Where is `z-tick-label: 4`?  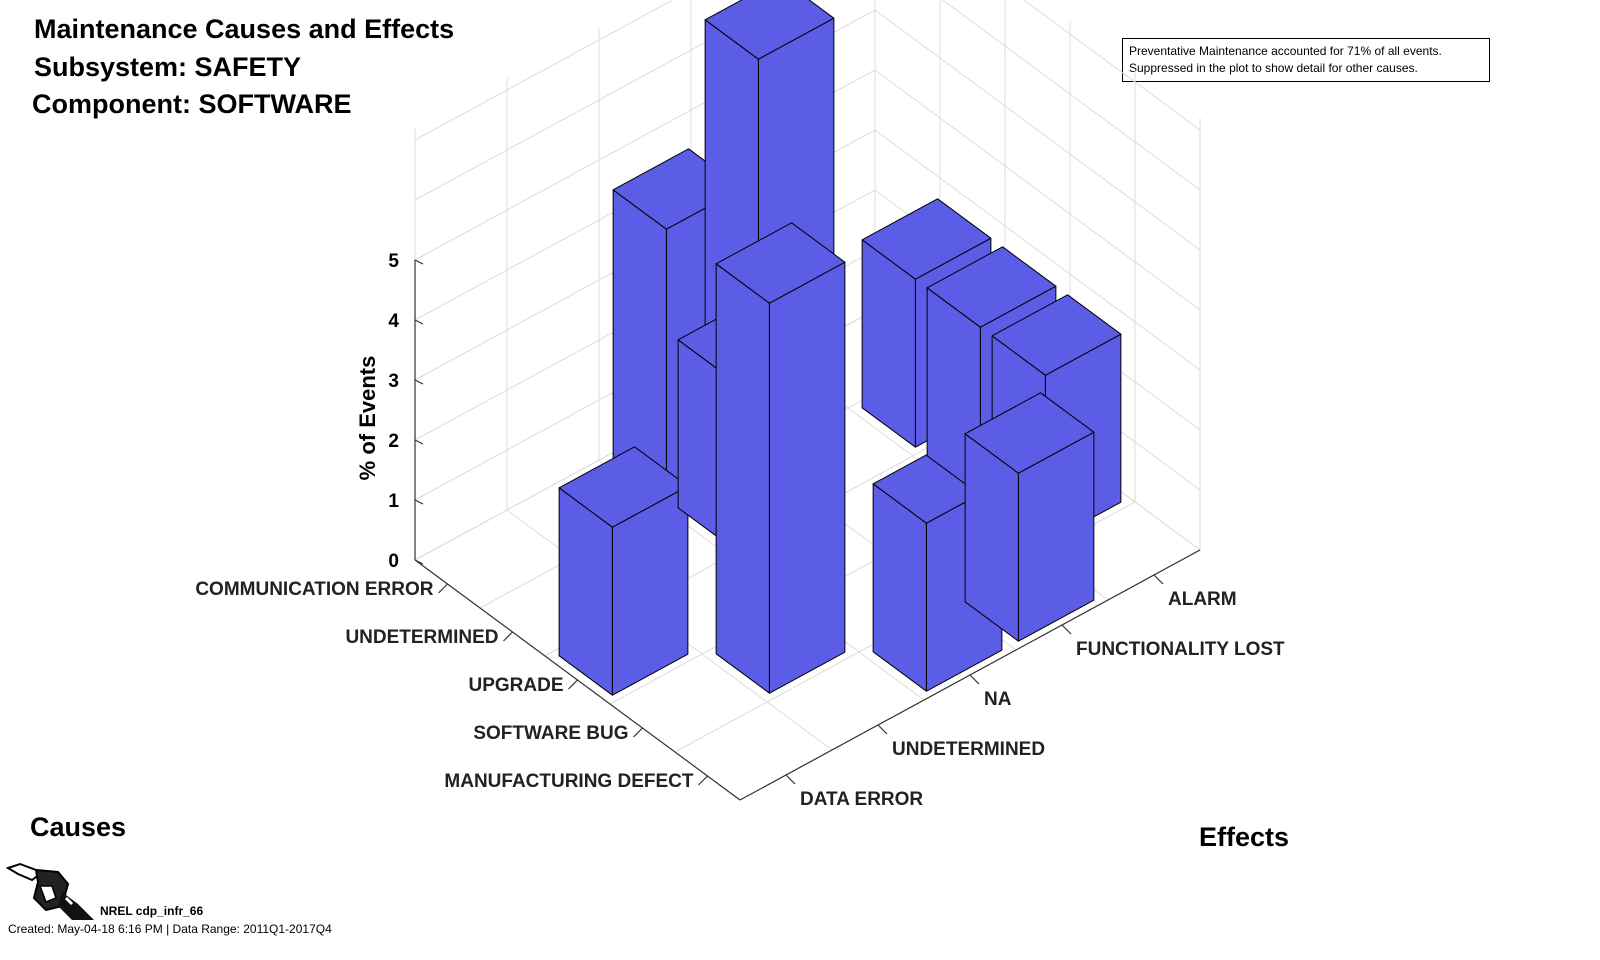
z-tick-label: 4 is located at coordinates (393, 321).